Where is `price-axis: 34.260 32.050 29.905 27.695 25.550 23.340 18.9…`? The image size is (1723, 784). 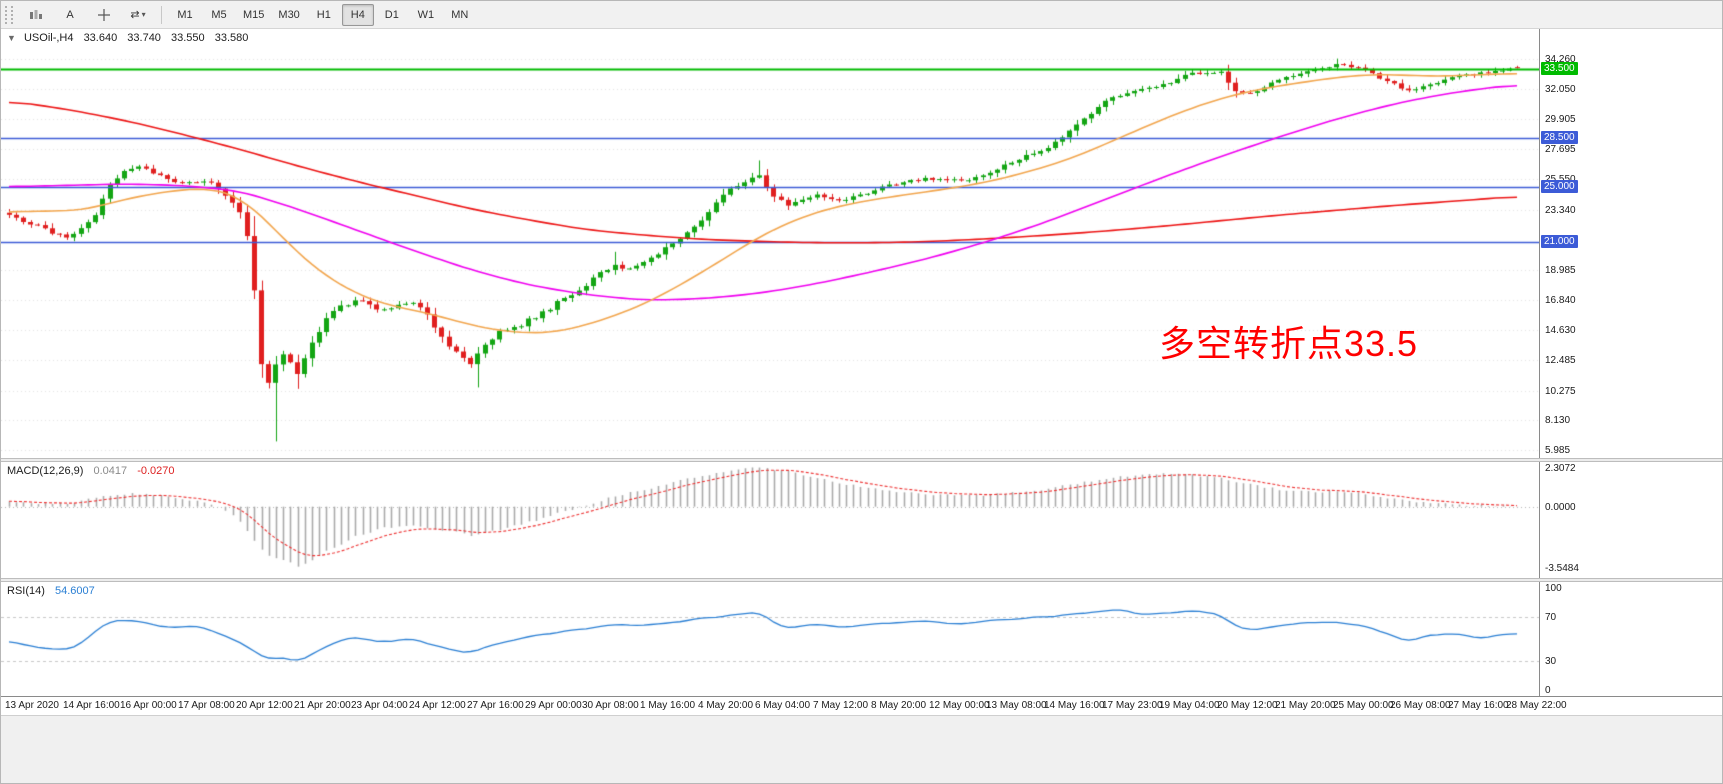
price-axis: 34.260 32.050 29.905 27.695 25.550 23.340 18.9… is located at coordinates (1630, 243).